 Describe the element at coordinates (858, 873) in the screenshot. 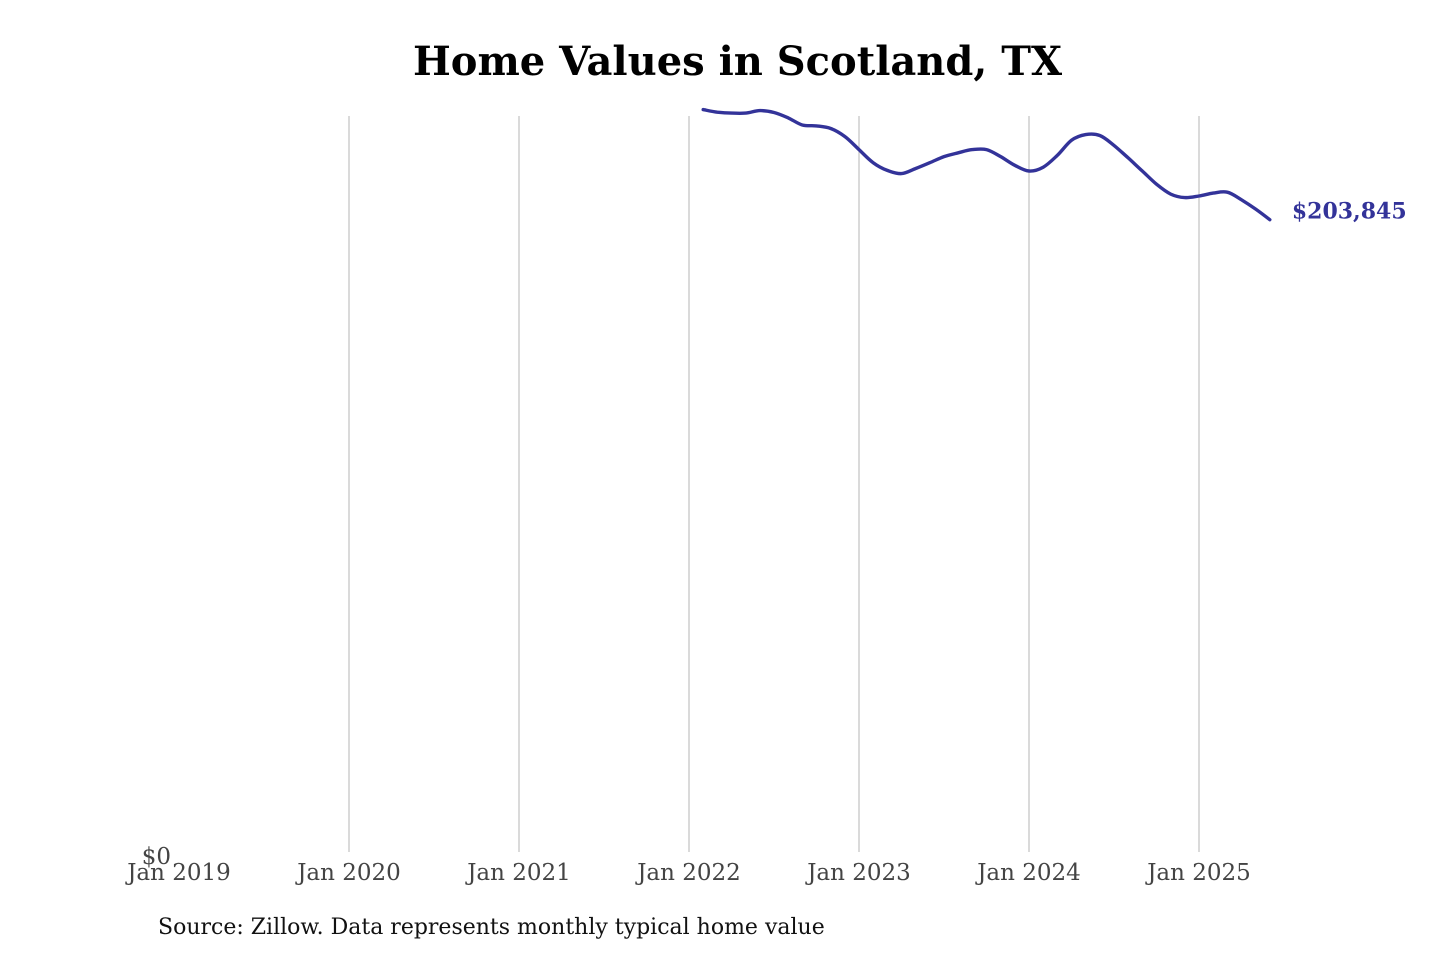

I see `x-tick-label: Jan 2023` at that location.